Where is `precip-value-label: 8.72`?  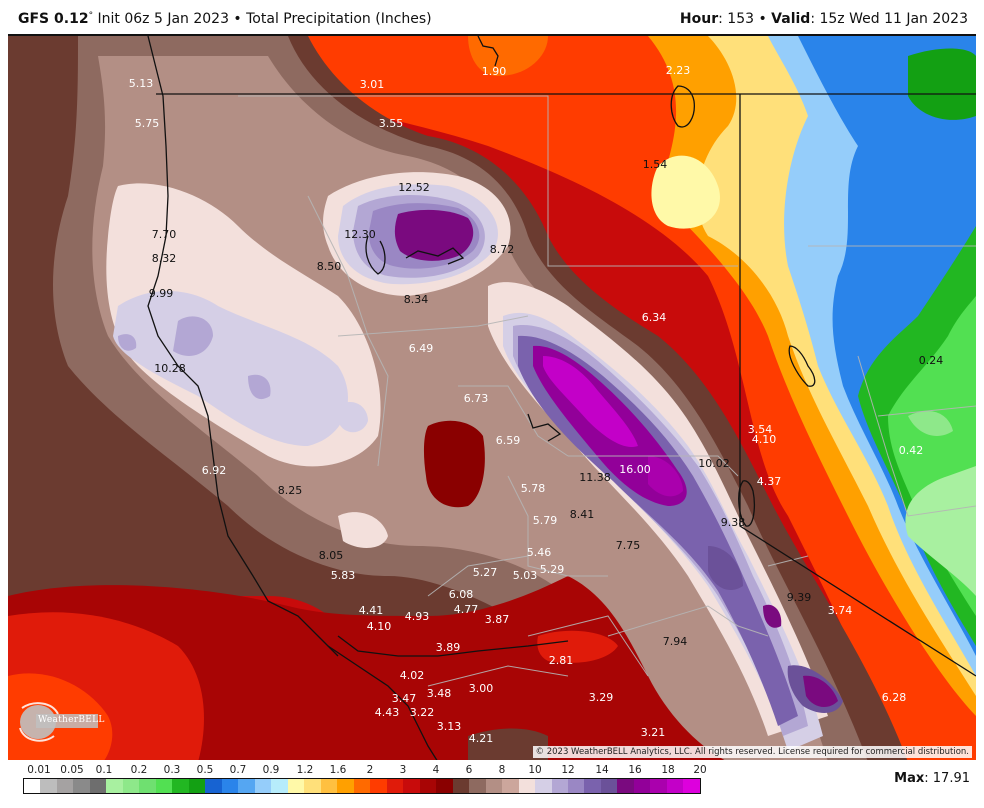
precip-value-label: 8.72 is located at coordinates (502, 249).